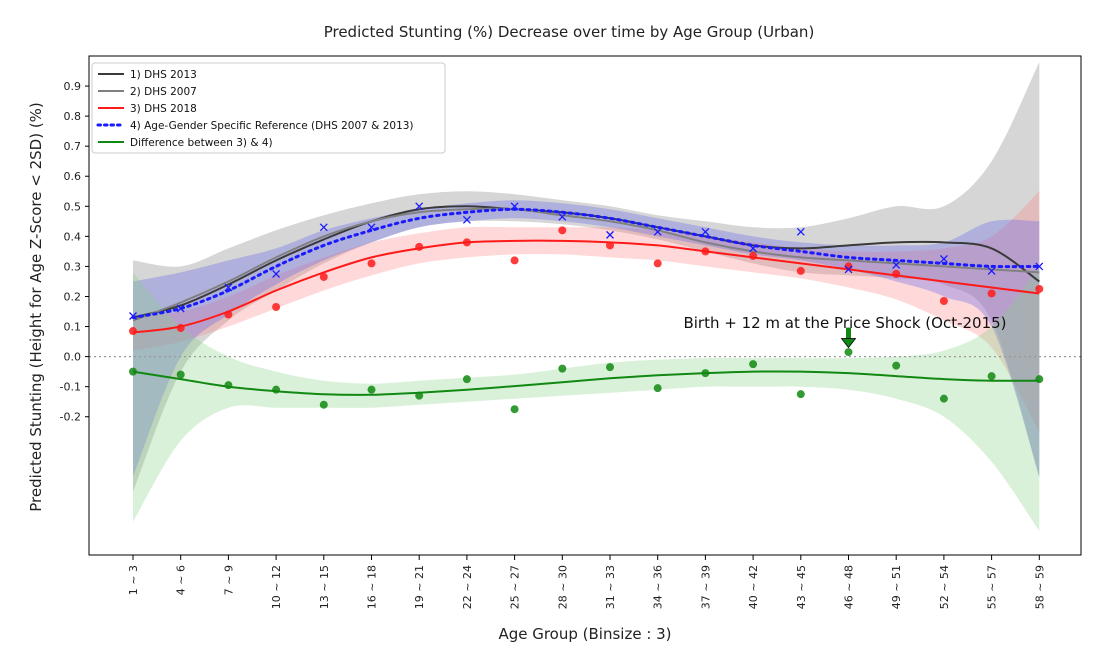  Describe the element at coordinates (610, 587) in the screenshot. I see `x-tick-label: 31 ~ 33` at that location.